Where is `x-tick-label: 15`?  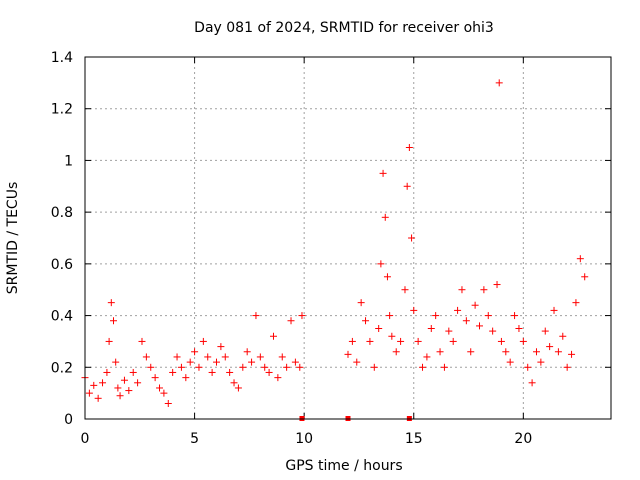
x-tick-label: 15 is located at coordinates (414, 439).